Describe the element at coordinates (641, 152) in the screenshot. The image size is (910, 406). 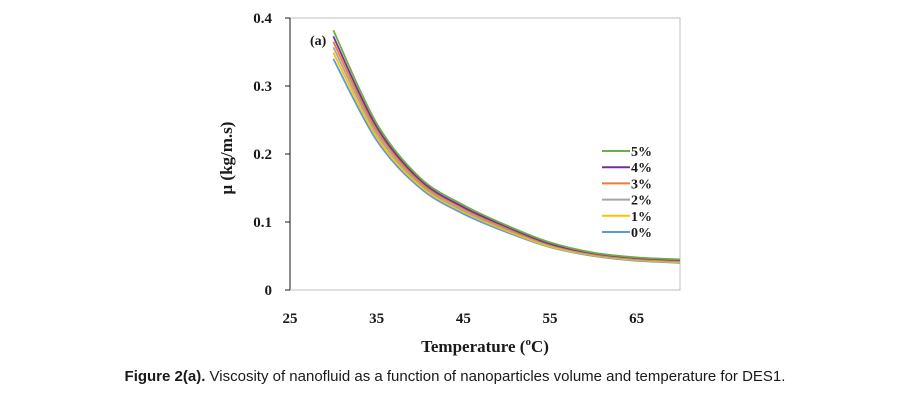
I see `legend-label: 5%` at that location.